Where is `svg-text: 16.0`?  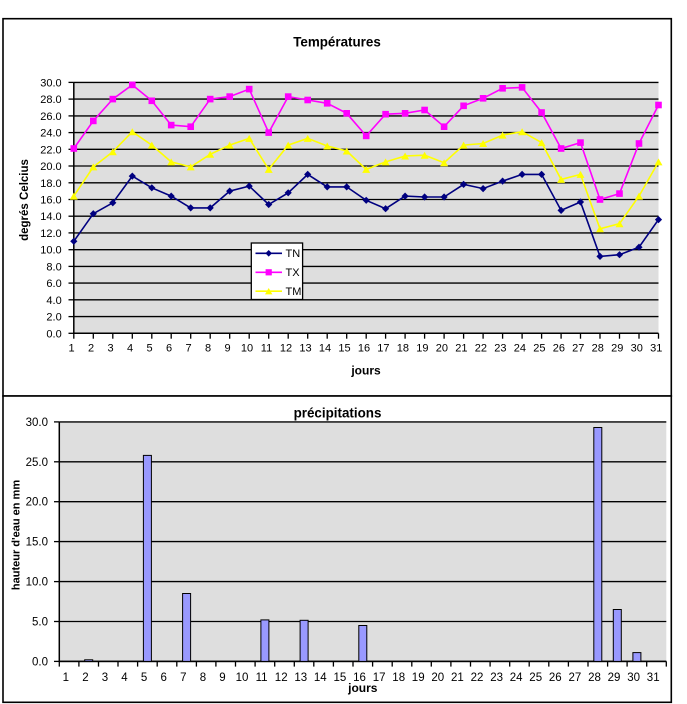
svg-text: 16.0 is located at coordinates (50, 201).